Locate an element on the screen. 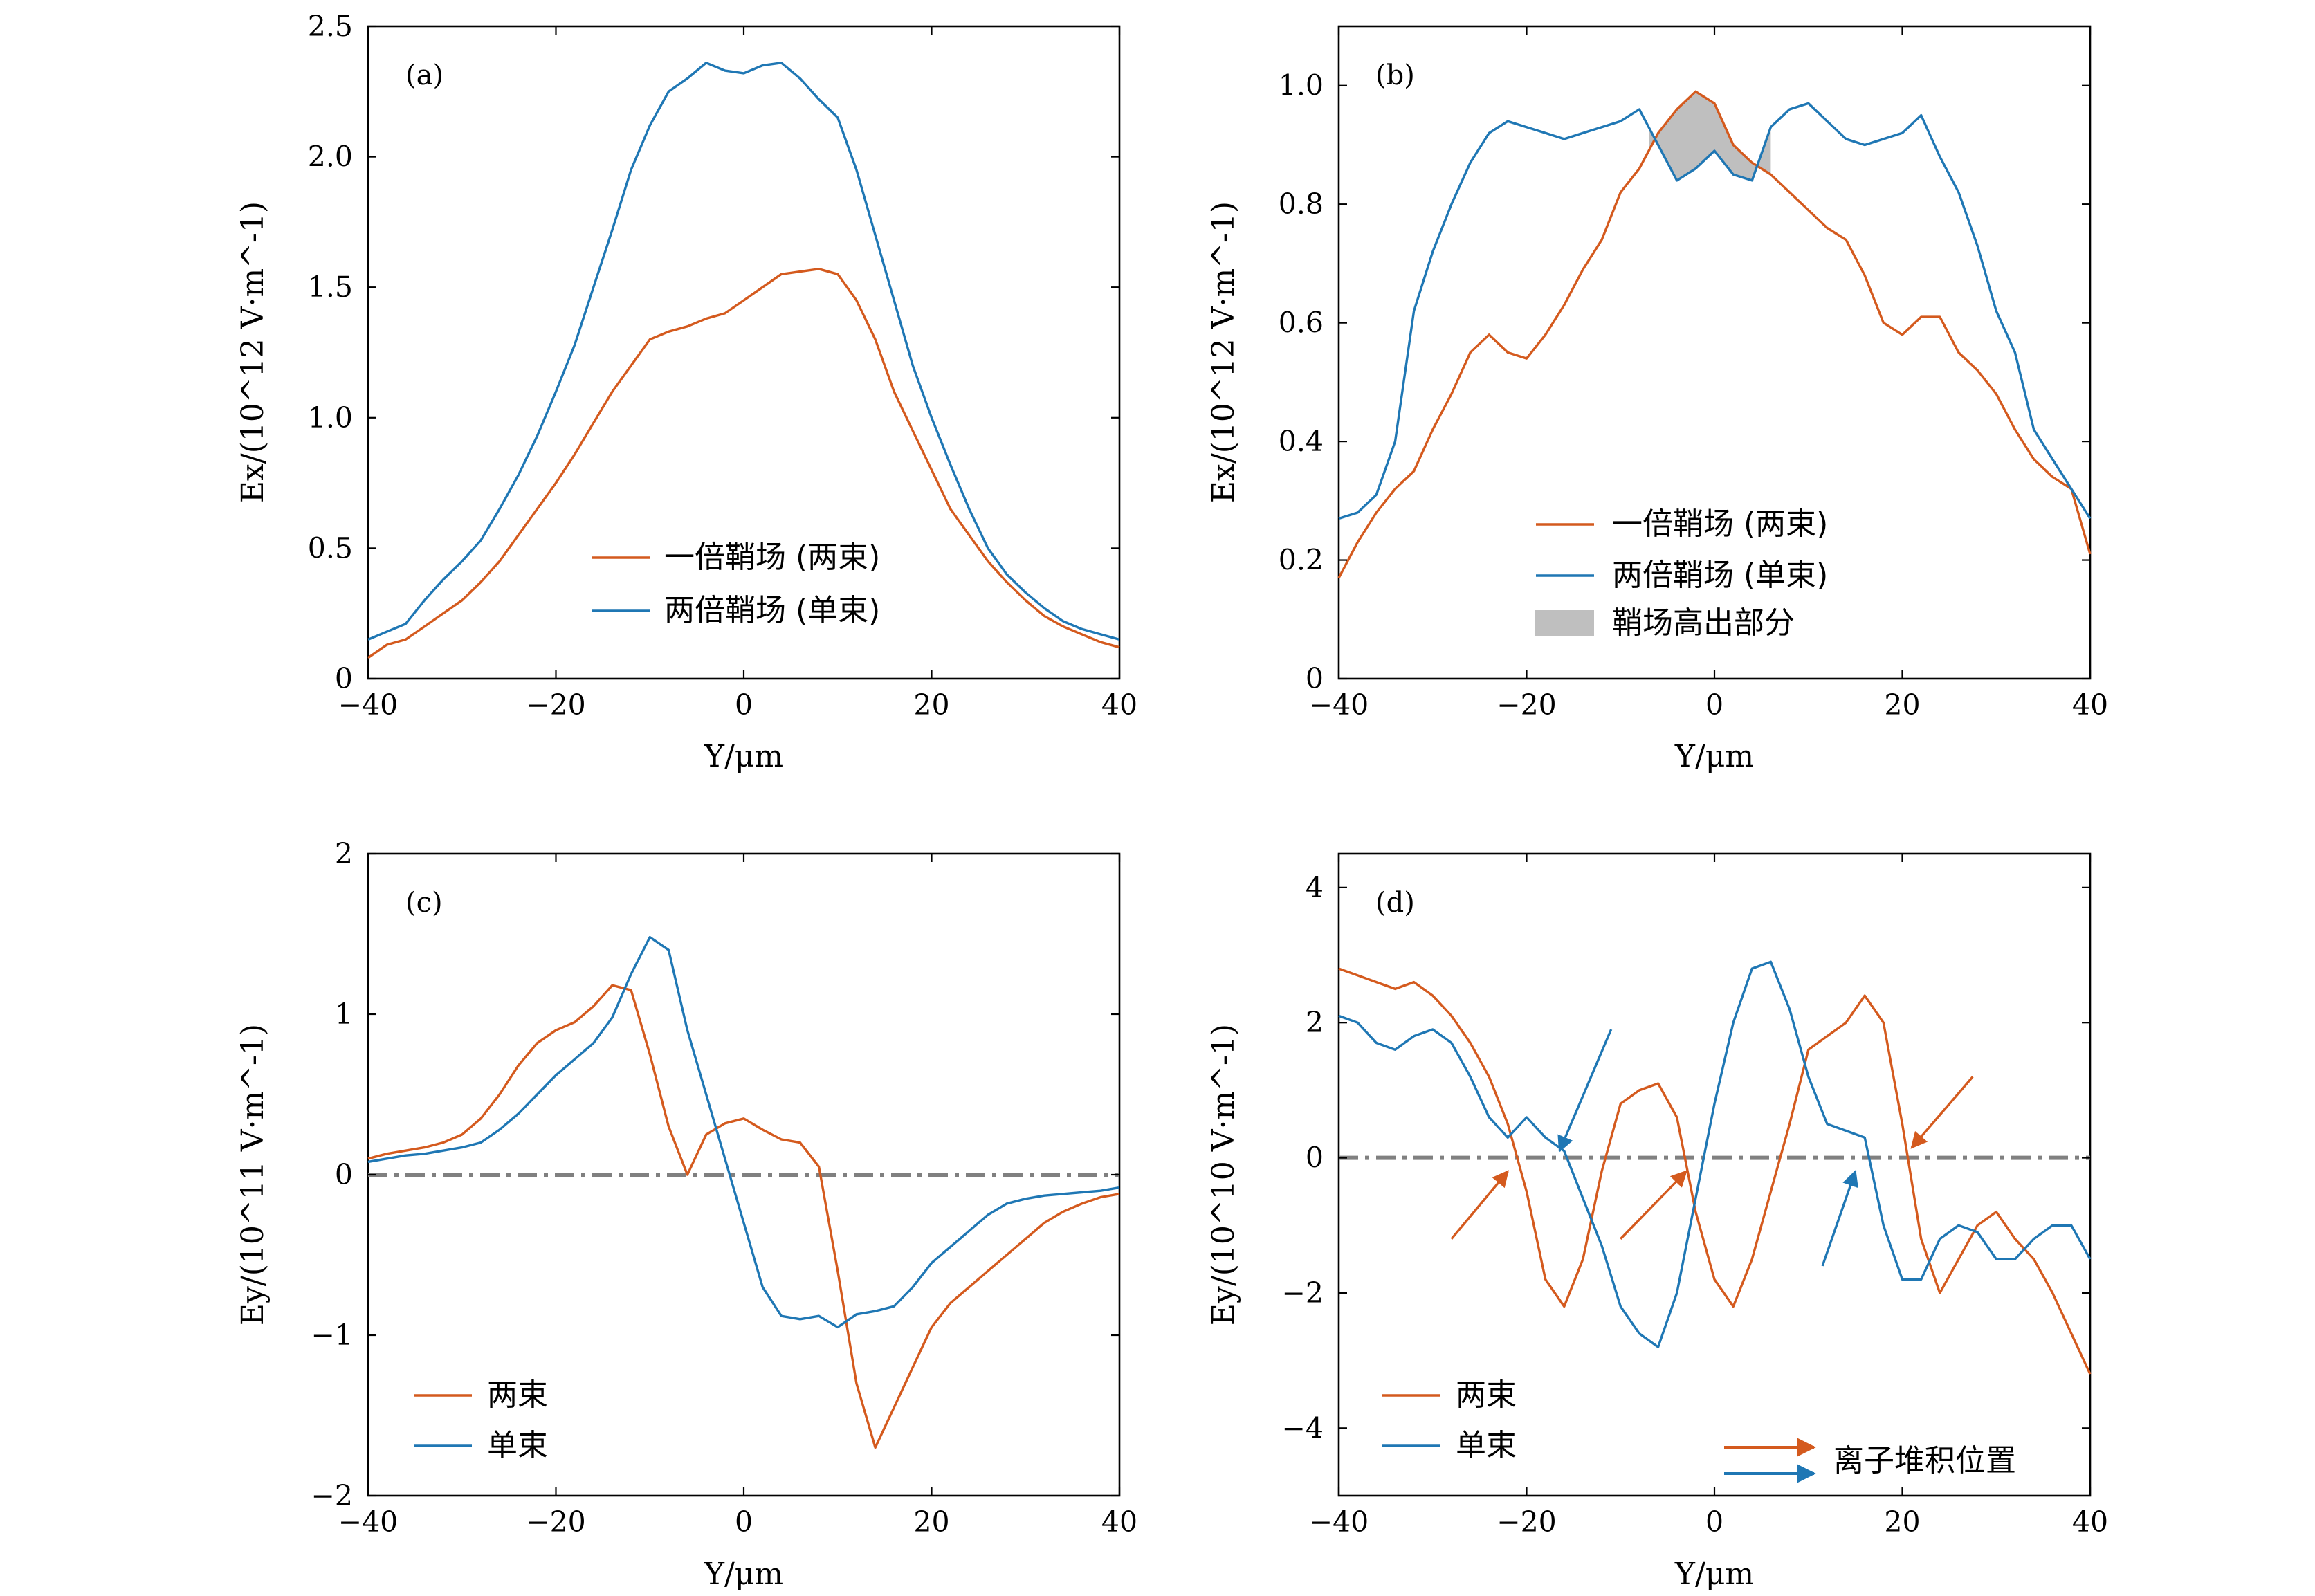 The height and width of the screenshot is (1596, 2315). y-axis-label-c: Ey/(10^11 V·m^-1) is located at coordinates (253, 1175).